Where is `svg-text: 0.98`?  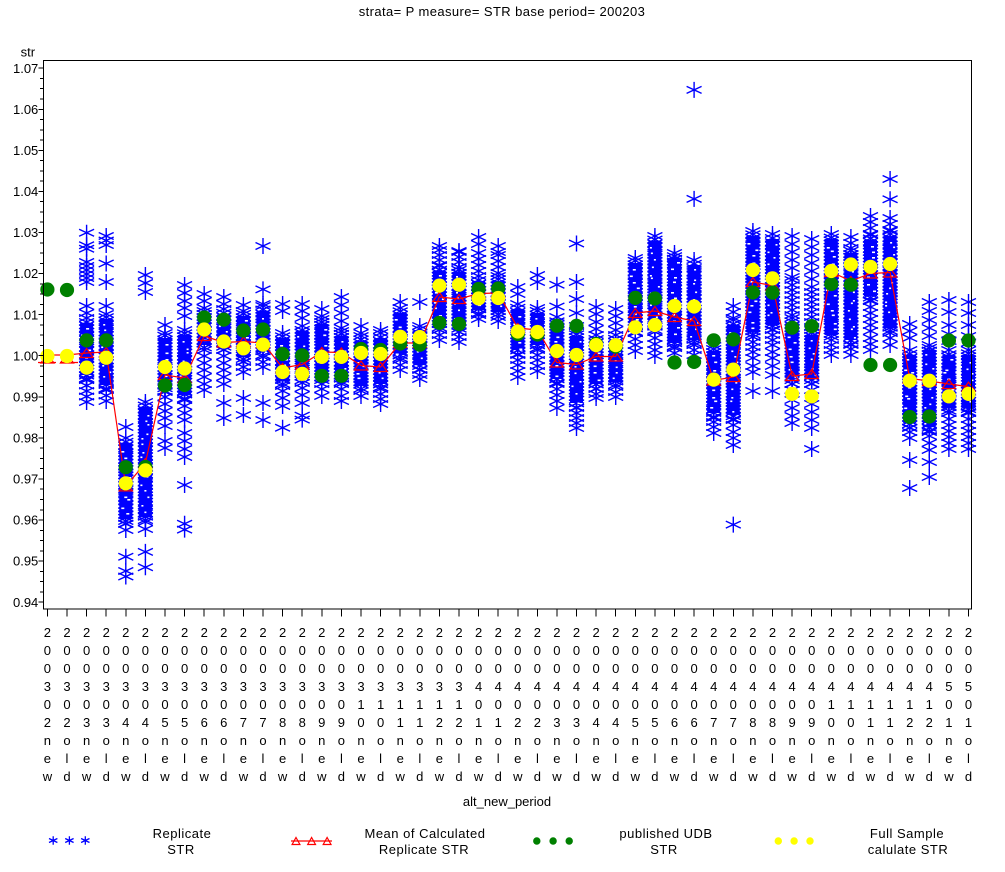 svg-text: 0.98 is located at coordinates (25, 438).